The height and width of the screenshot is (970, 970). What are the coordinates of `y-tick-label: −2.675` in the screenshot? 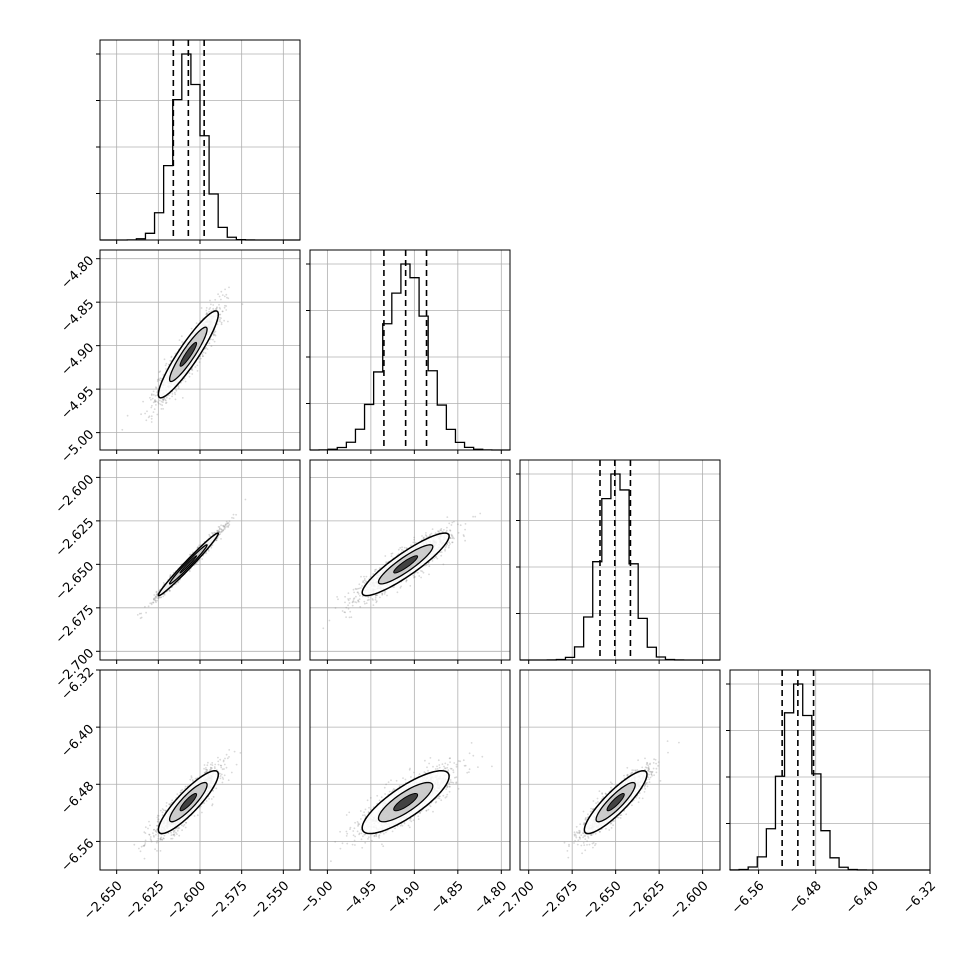 It's located at (75, 625).